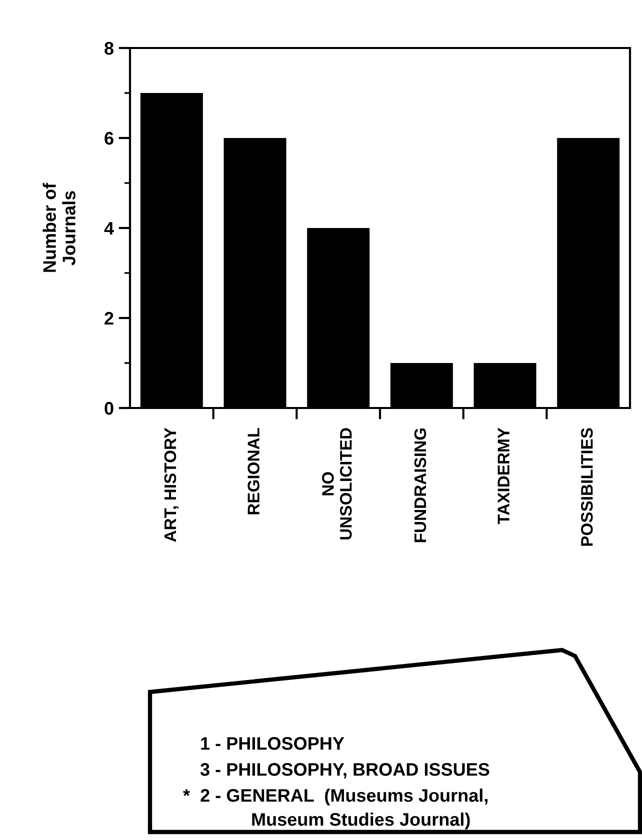 The image size is (642, 840). Describe the element at coordinates (254, 471) in the screenshot. I see `x-tick-label: REGIONAL` at that location.